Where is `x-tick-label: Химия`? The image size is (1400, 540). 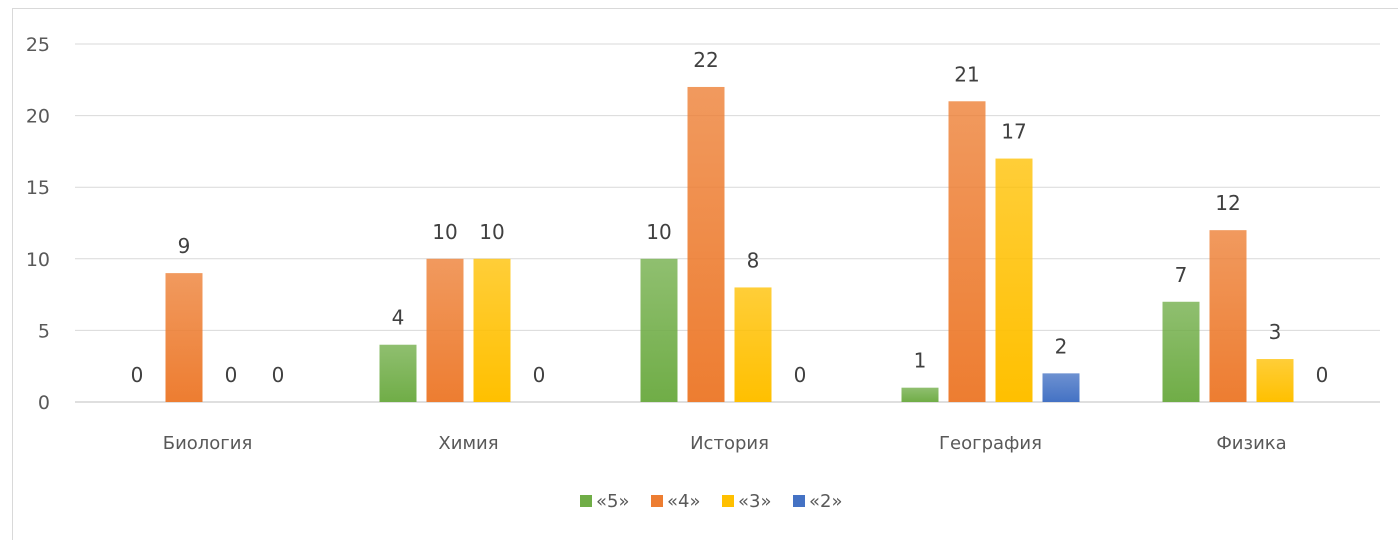 x-tick-label: Химия is located at coordinates (468, 443).